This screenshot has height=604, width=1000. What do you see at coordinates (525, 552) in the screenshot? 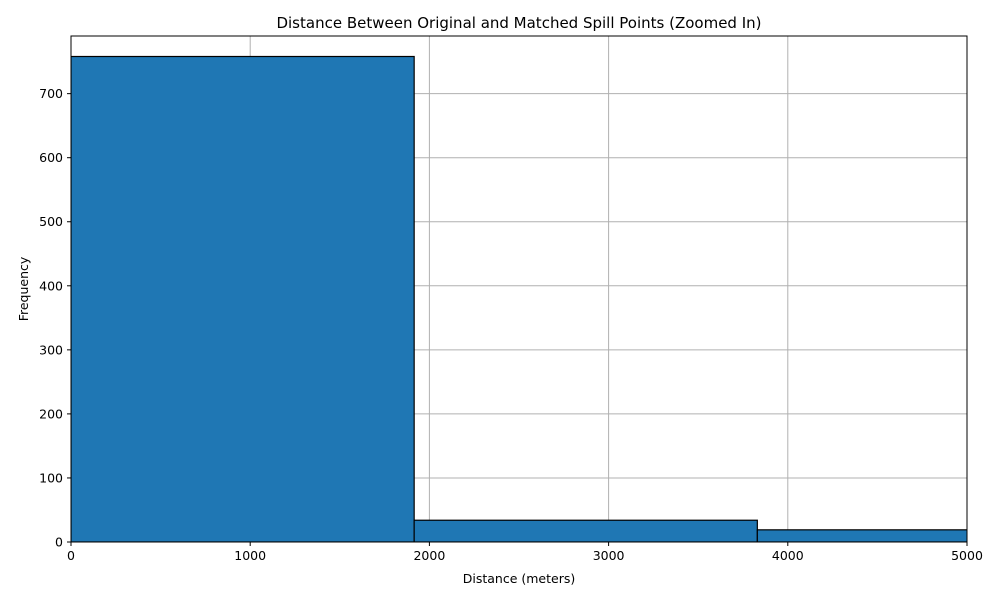
I see `x-axis-ticks: 0 1000 2000 3000 4000 5000` at bounding box center [525, 552].